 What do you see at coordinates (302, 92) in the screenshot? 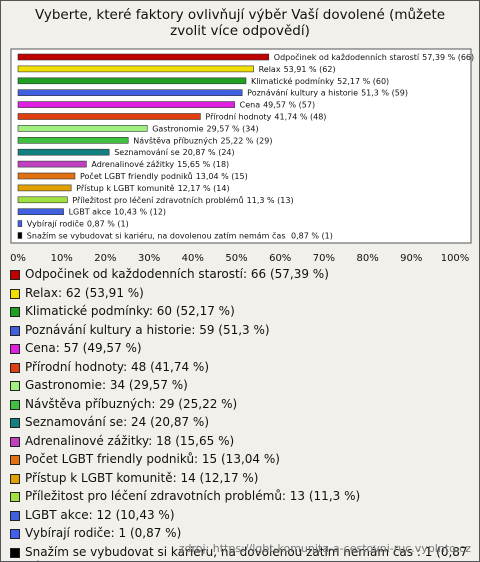
I see `category-label: Poznávání kultury a historie` at bounding box center [302, 92].